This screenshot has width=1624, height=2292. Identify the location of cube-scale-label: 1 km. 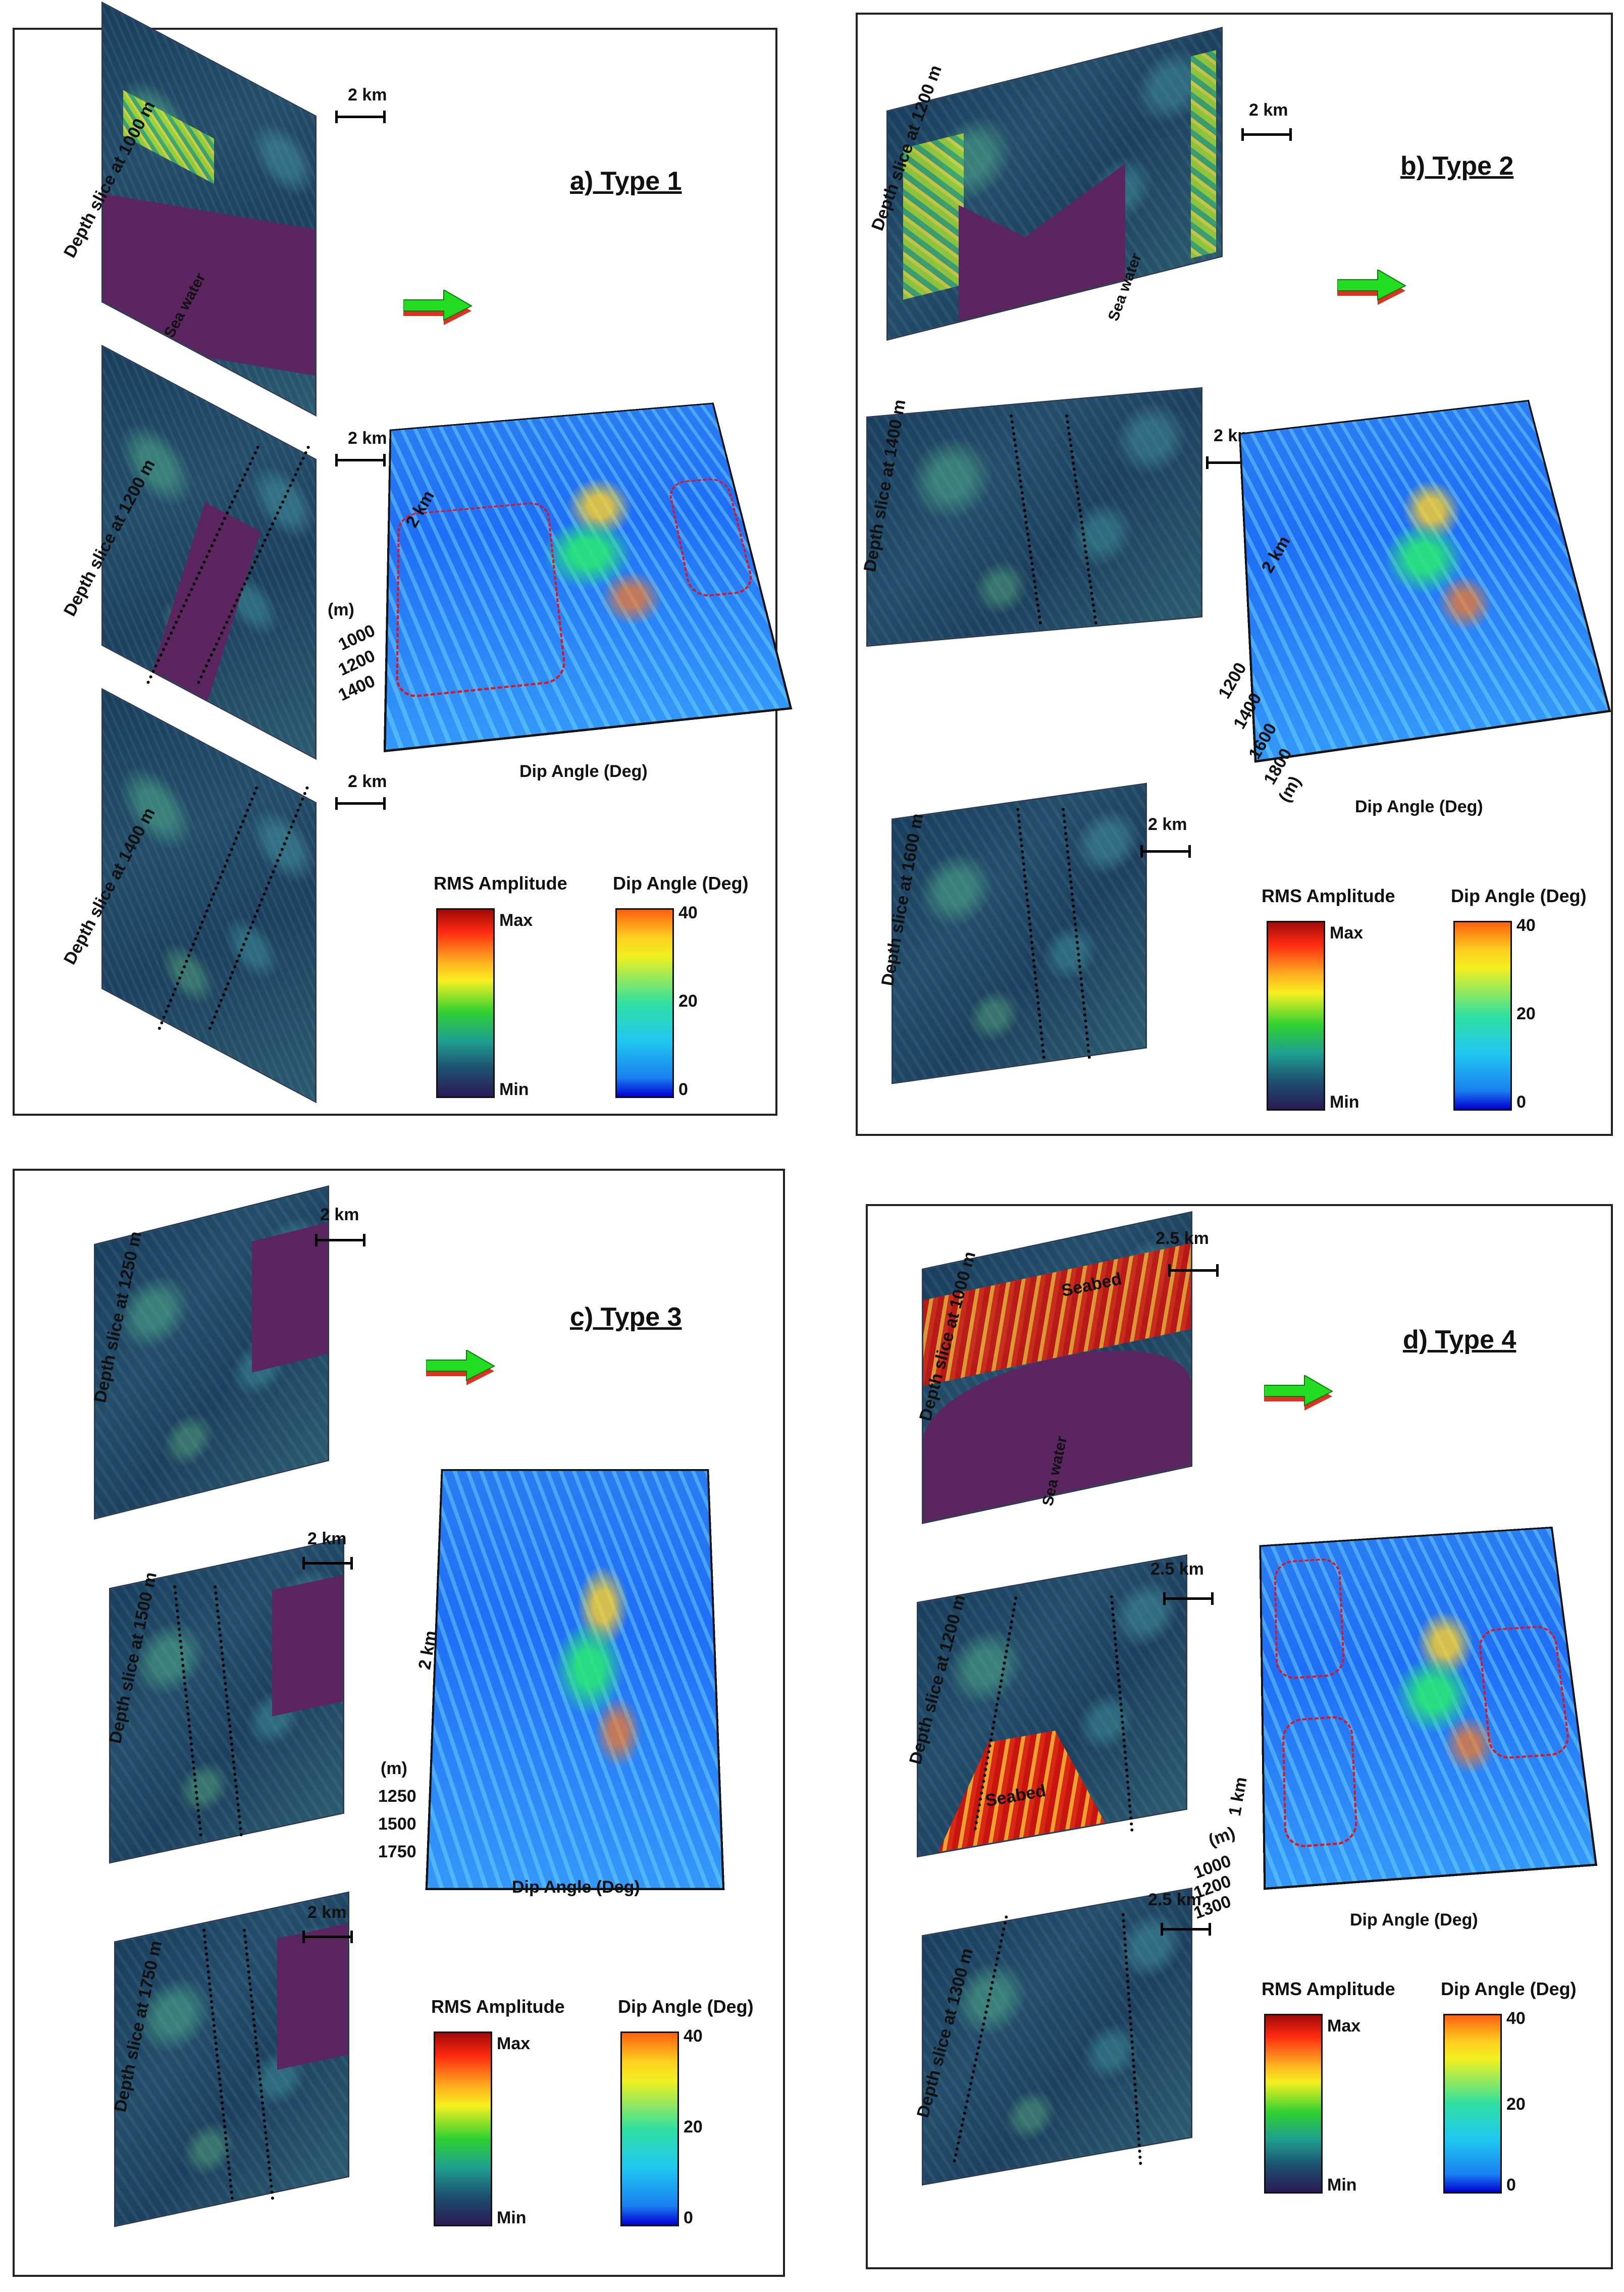
(1238, 1796).